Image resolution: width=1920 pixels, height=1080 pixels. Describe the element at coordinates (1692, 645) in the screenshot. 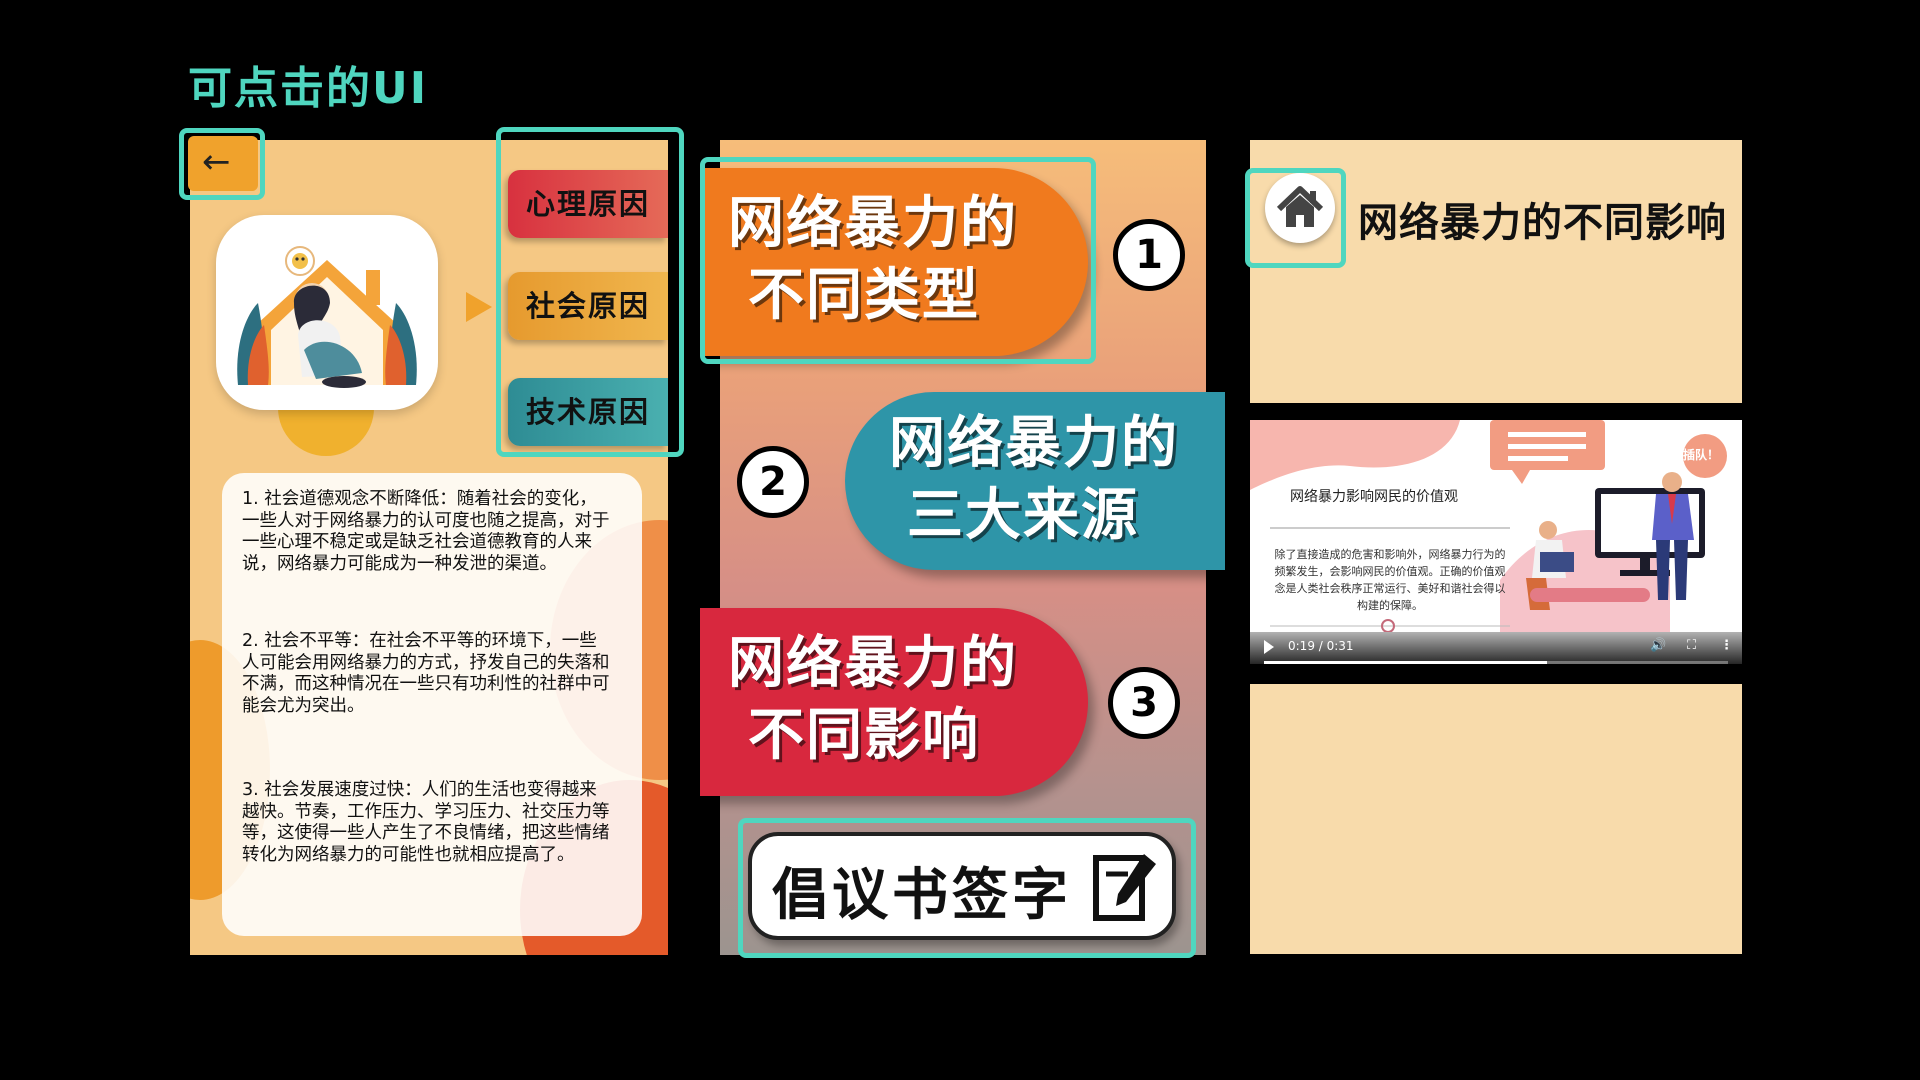

I see `fullscreen-icon: ⛶` at that location.